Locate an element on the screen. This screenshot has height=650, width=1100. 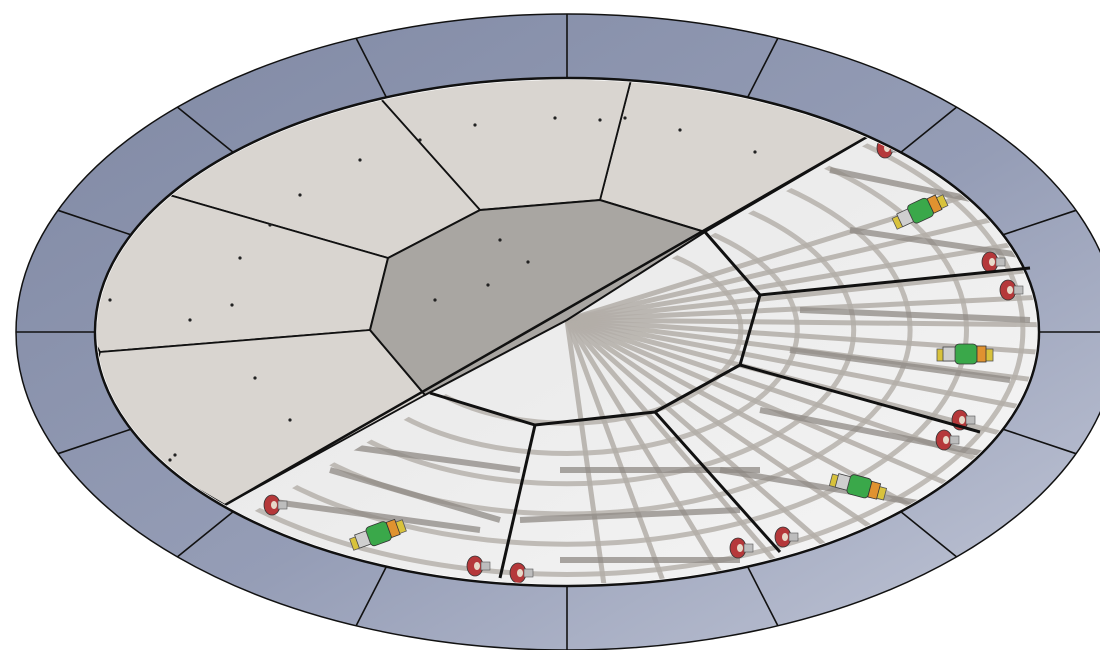
center-hub is located at coordinates (538, 297).